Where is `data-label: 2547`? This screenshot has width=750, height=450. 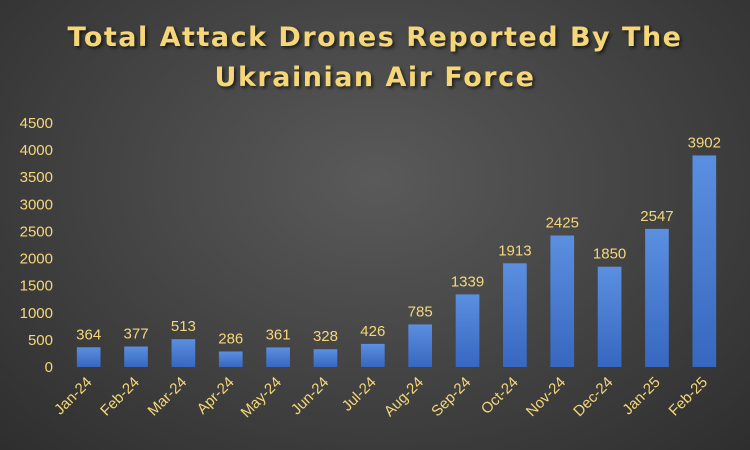
data-label: 2547 is located at coordinates (656, 216).